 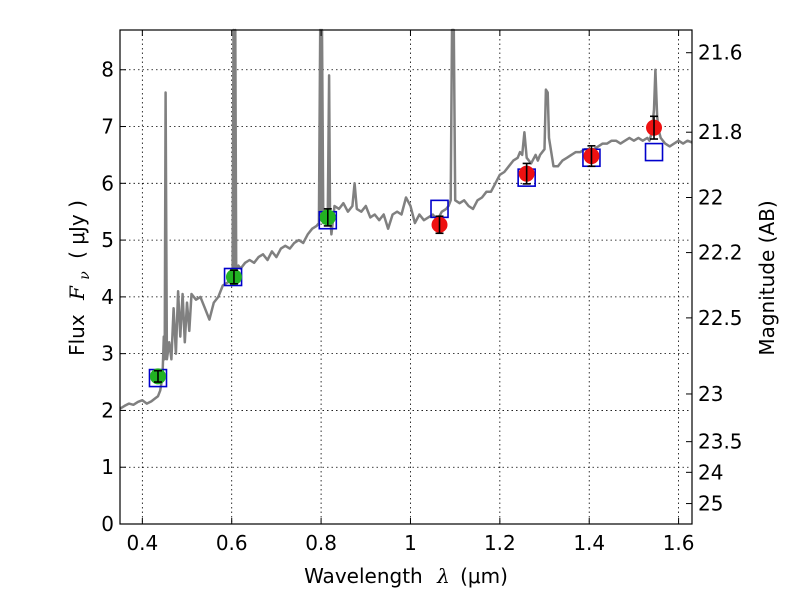 What do you see at coordinates (77, 335) in the screenshot?
I see `y-axis-title-text: Flux` at bounding box center [77, 335].